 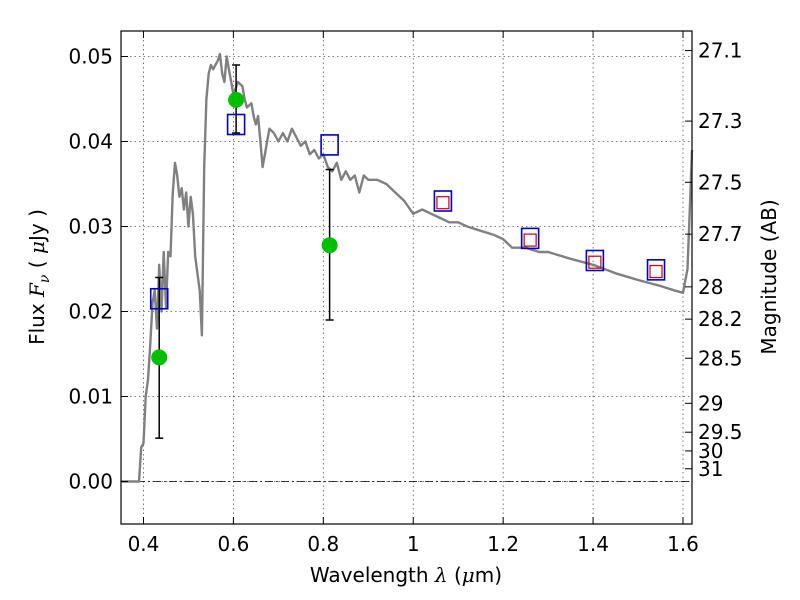 What do you see at coordinates (720, 432) in the screenshot?
I see `mag-tick-label: 29.5` at bounding box center [720, 432].